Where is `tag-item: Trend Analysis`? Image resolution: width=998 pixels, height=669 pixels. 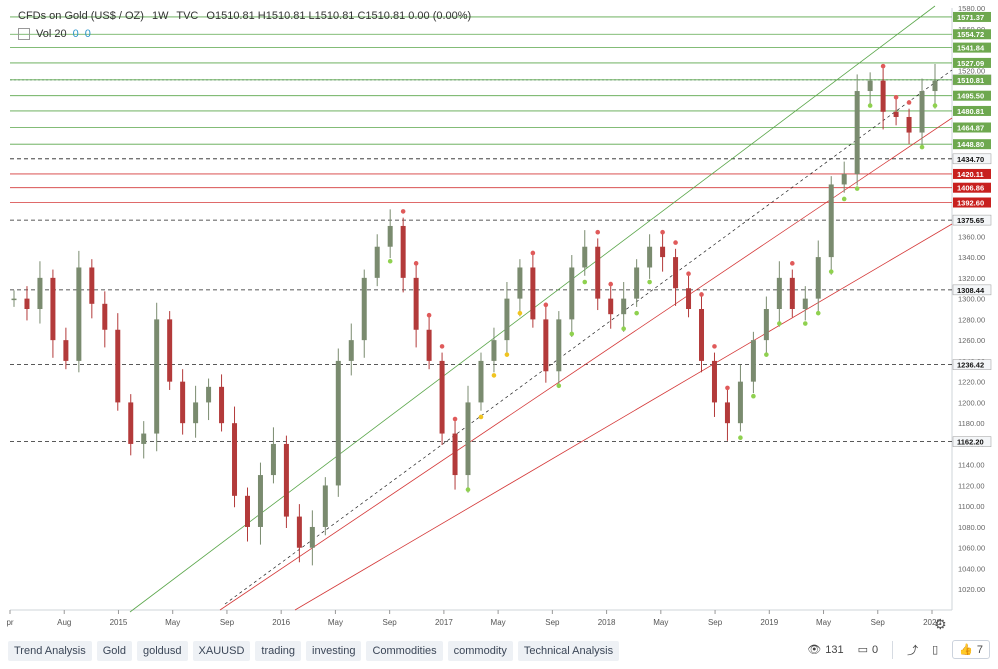
tag-item: Trend Analysis is located at coordinates (50, 651).